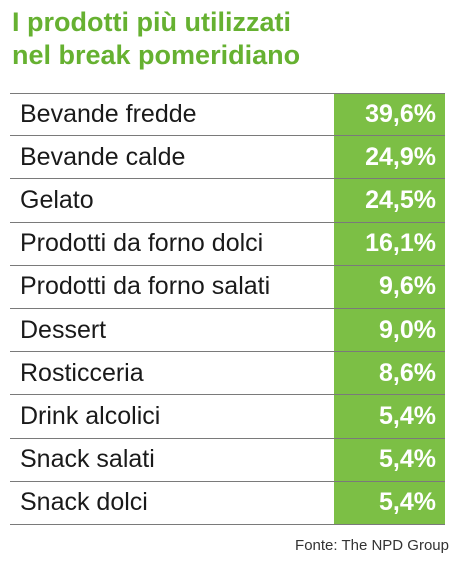  I want to click on chart-title-line-1: I prodotti più utilizzati, so click(151, 22).